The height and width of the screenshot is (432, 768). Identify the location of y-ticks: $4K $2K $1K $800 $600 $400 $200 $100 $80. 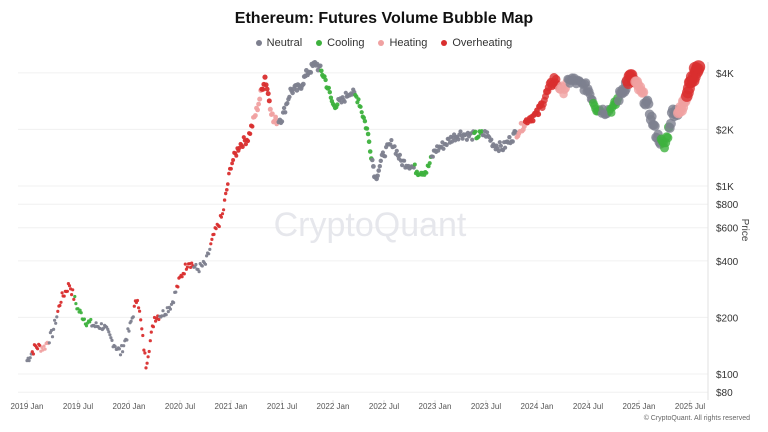
(727, 234).